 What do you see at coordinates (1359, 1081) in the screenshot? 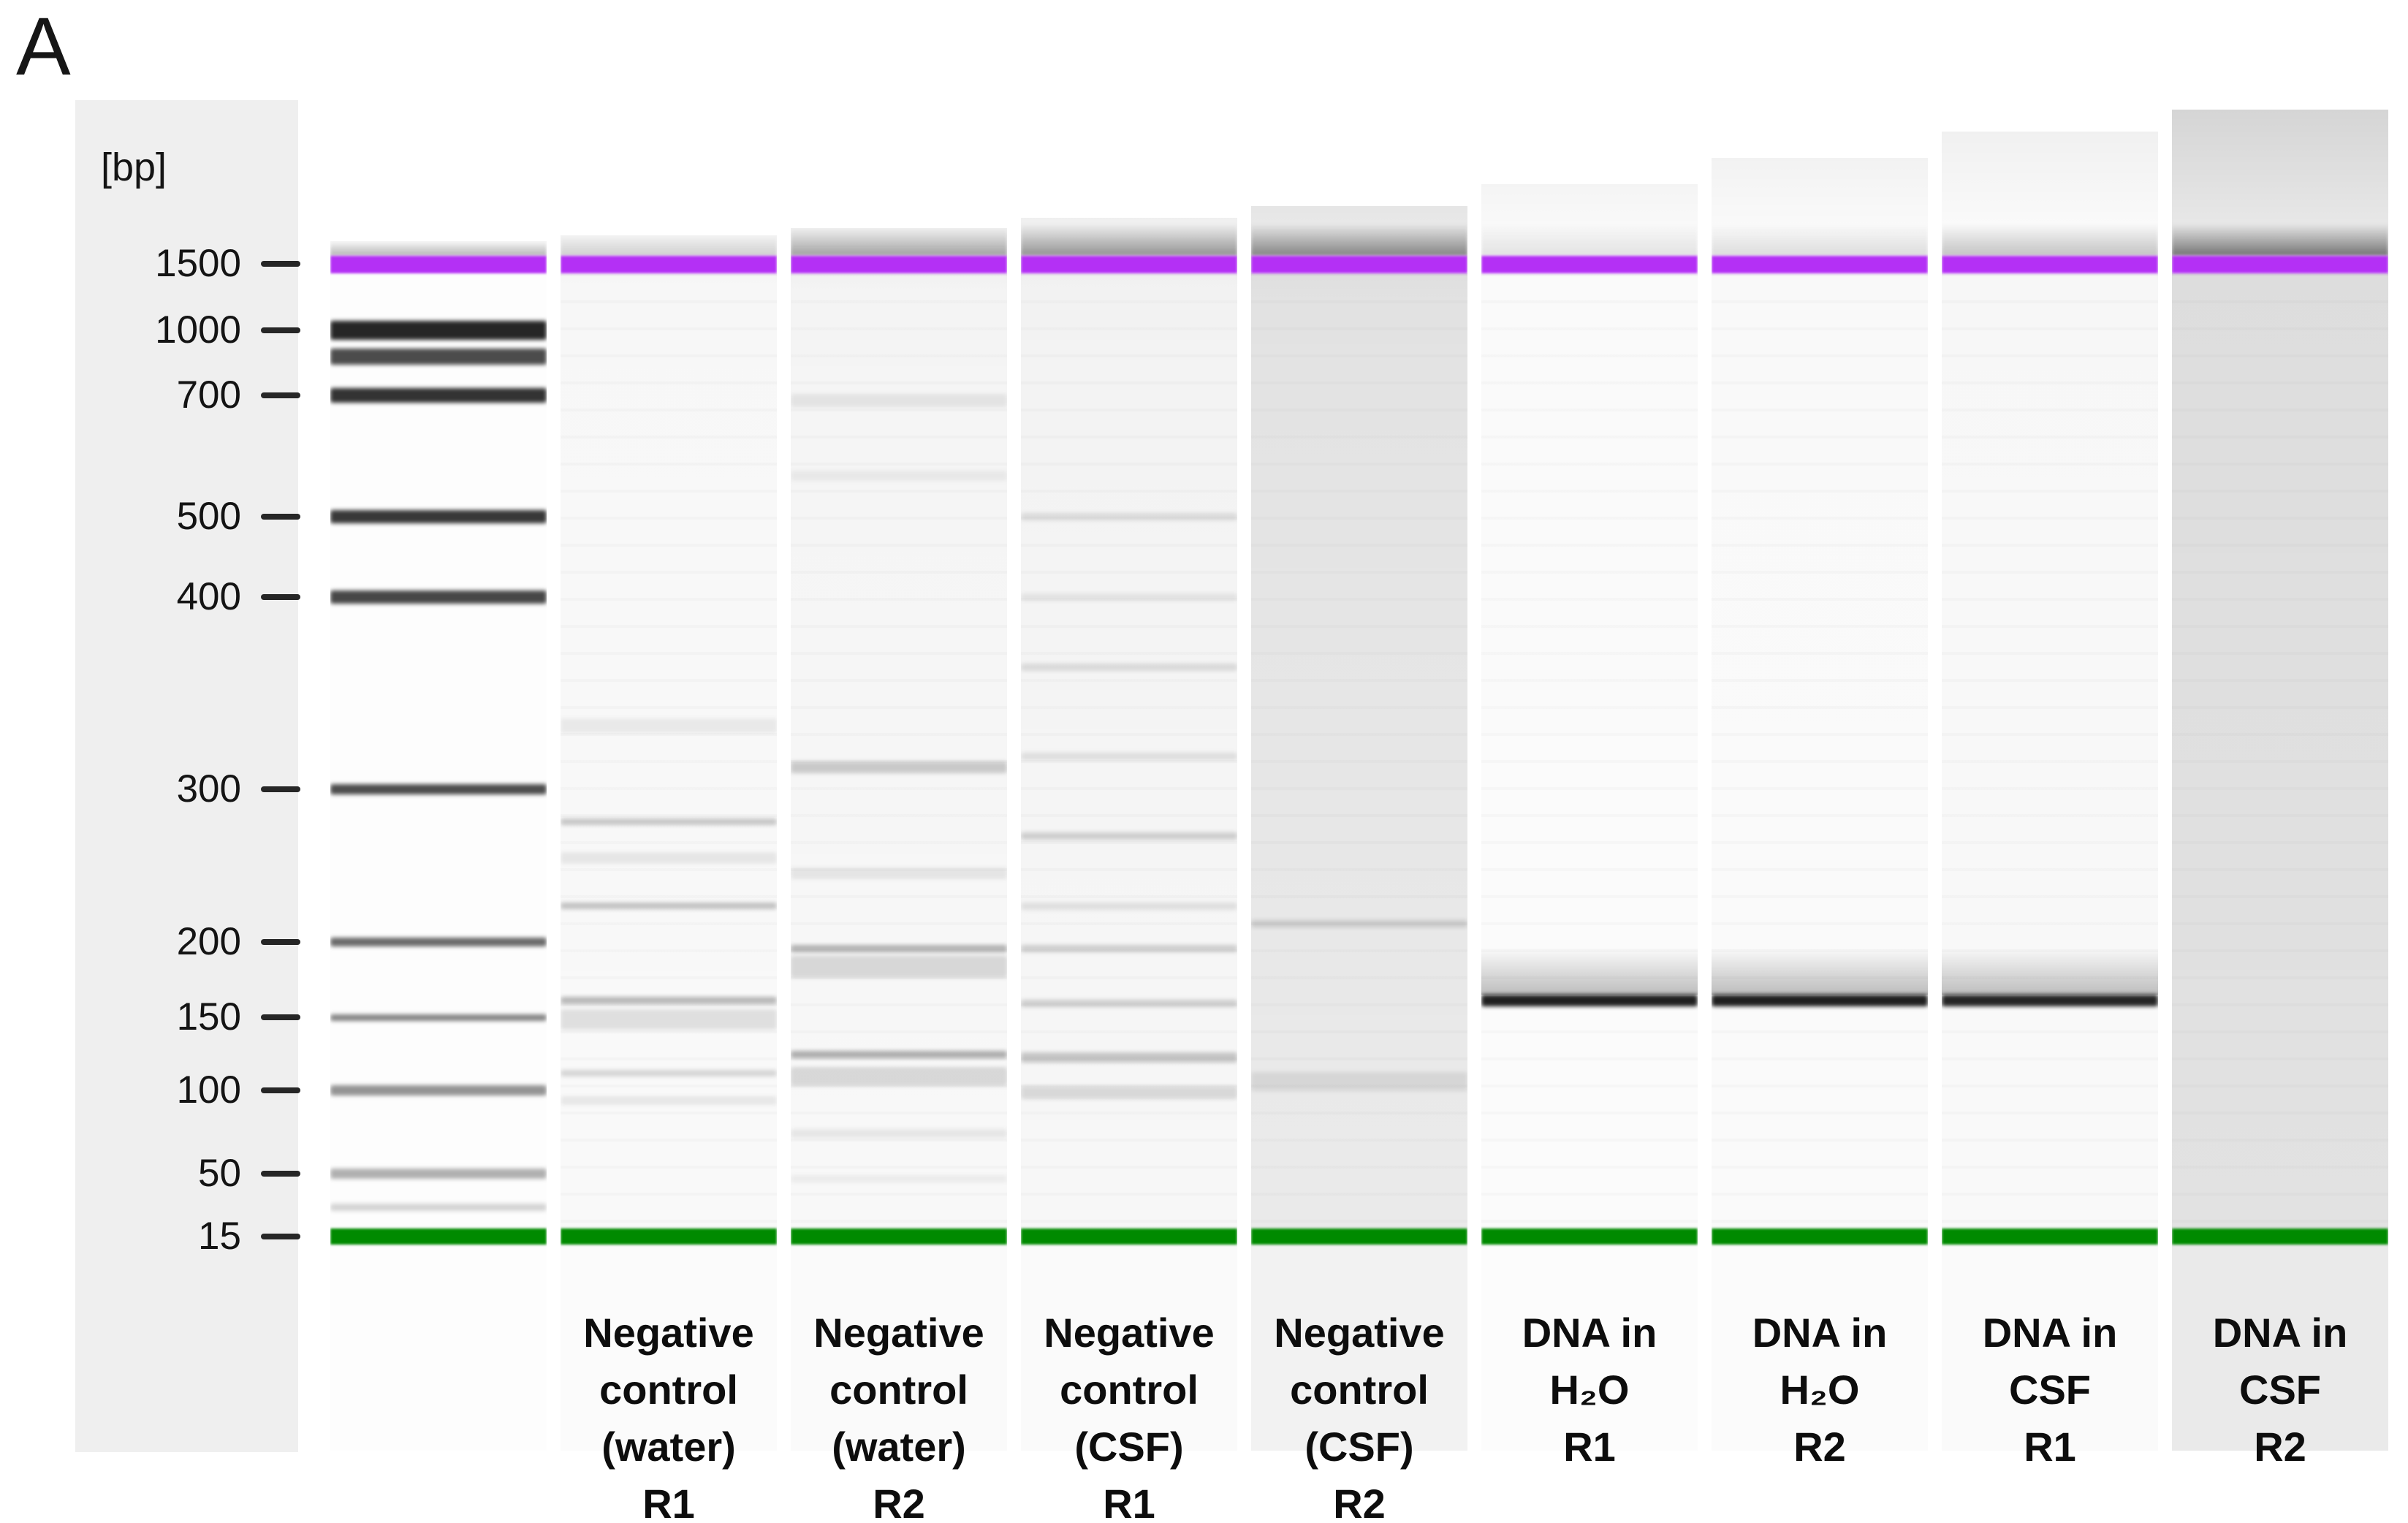
I see `gel-band-105bp` at bounding box center [1359, 1081].